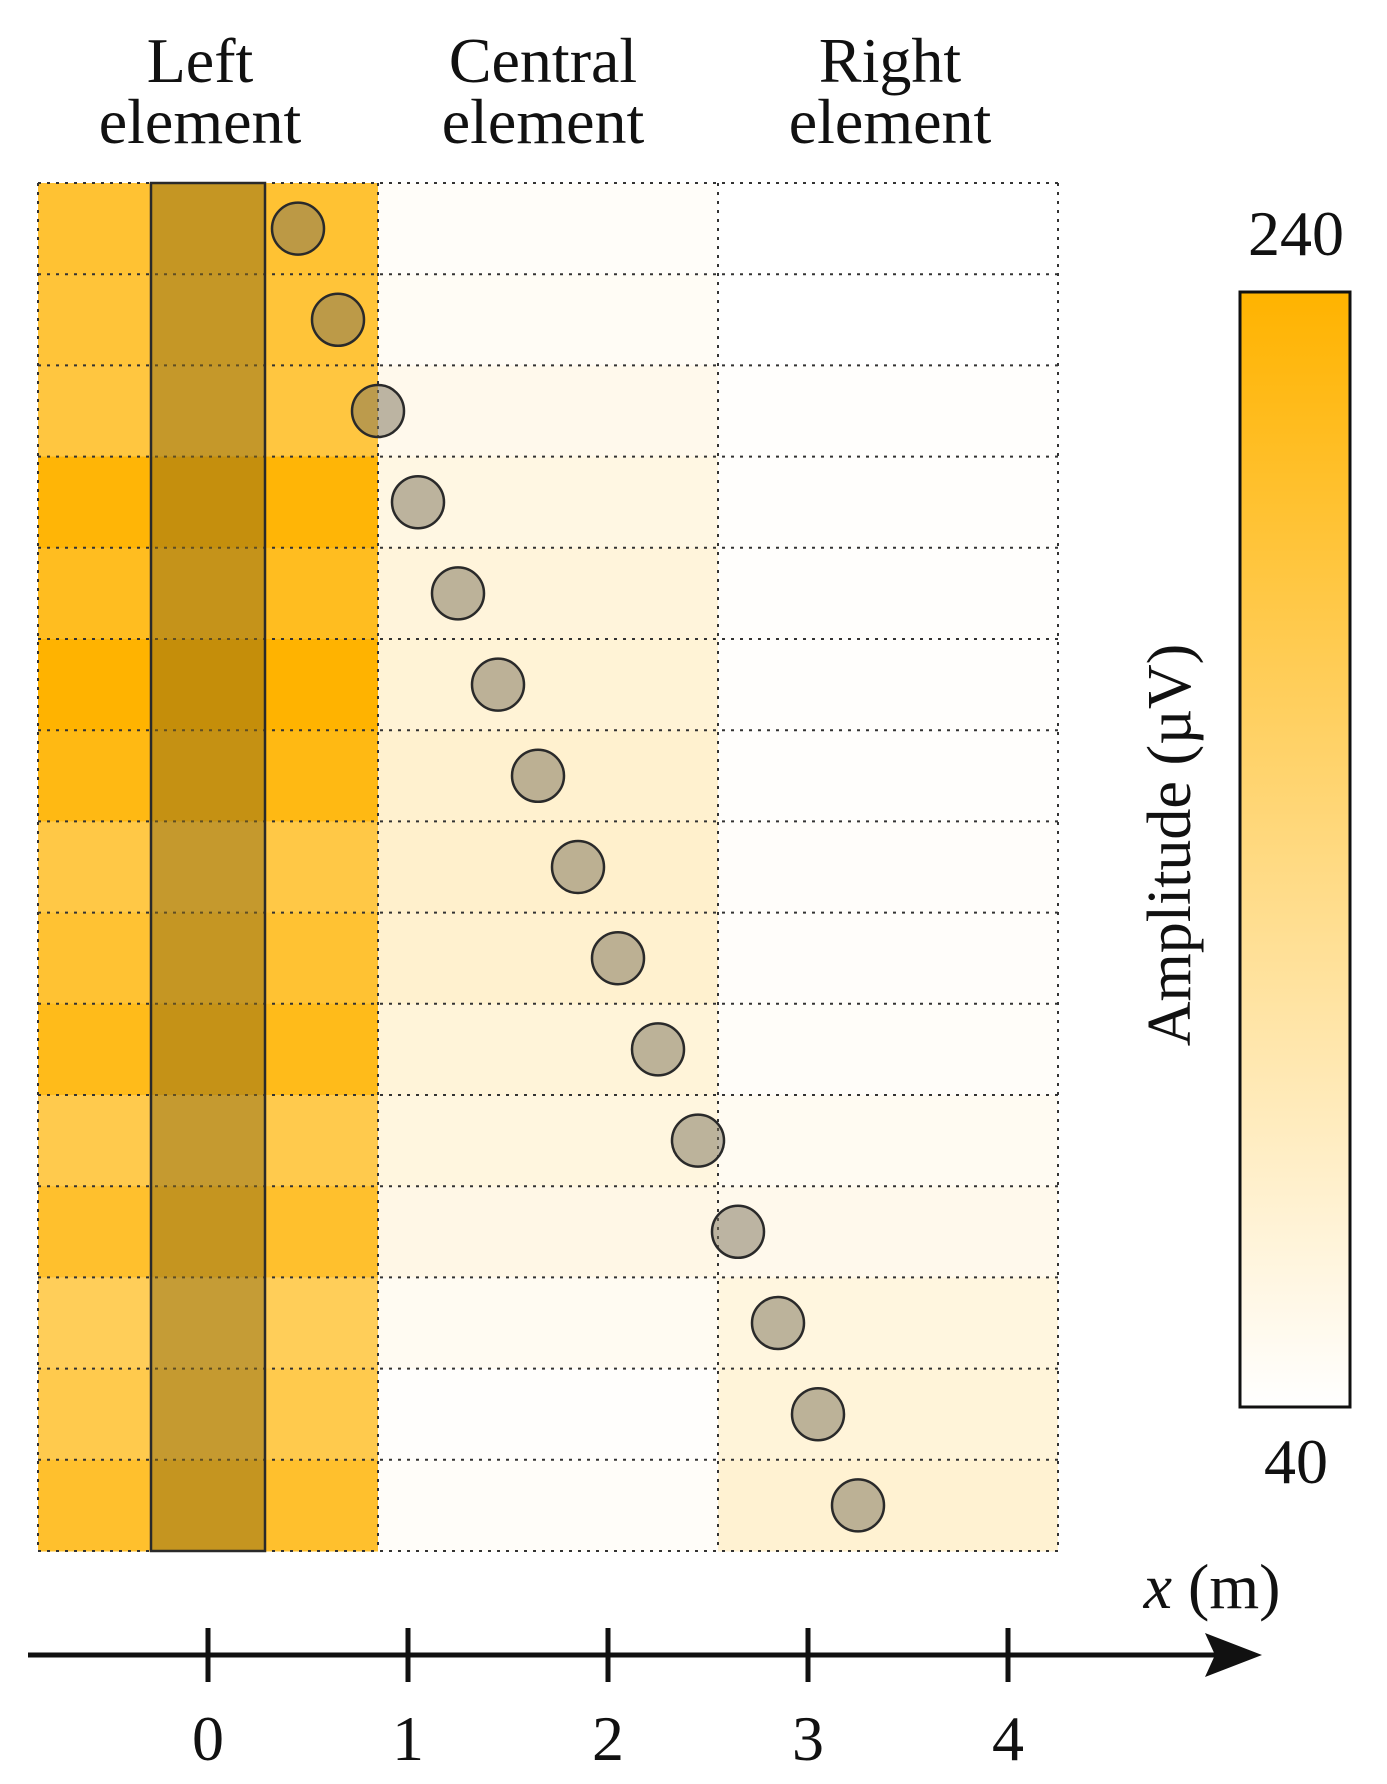 Image resolution: width=1387 pixels, height=1784 pixels. What do you see at coordinates (208, 1738) in the screenshot?
I see `x-tick-label: 0` at bounding box center [208, 1738].